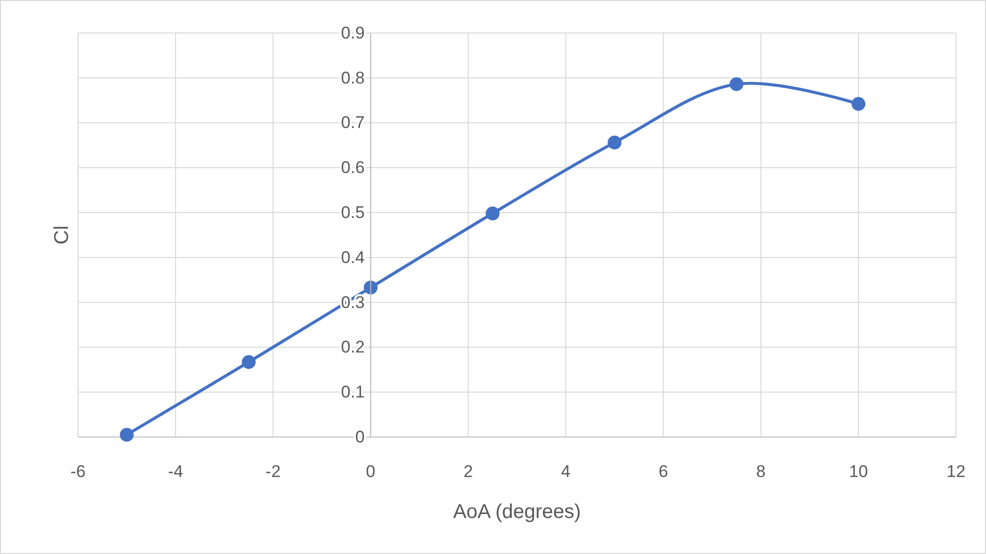  Describe the element at coordinates (360, 436) in the screenshot. I see `y-tick-label: 0` at that location.